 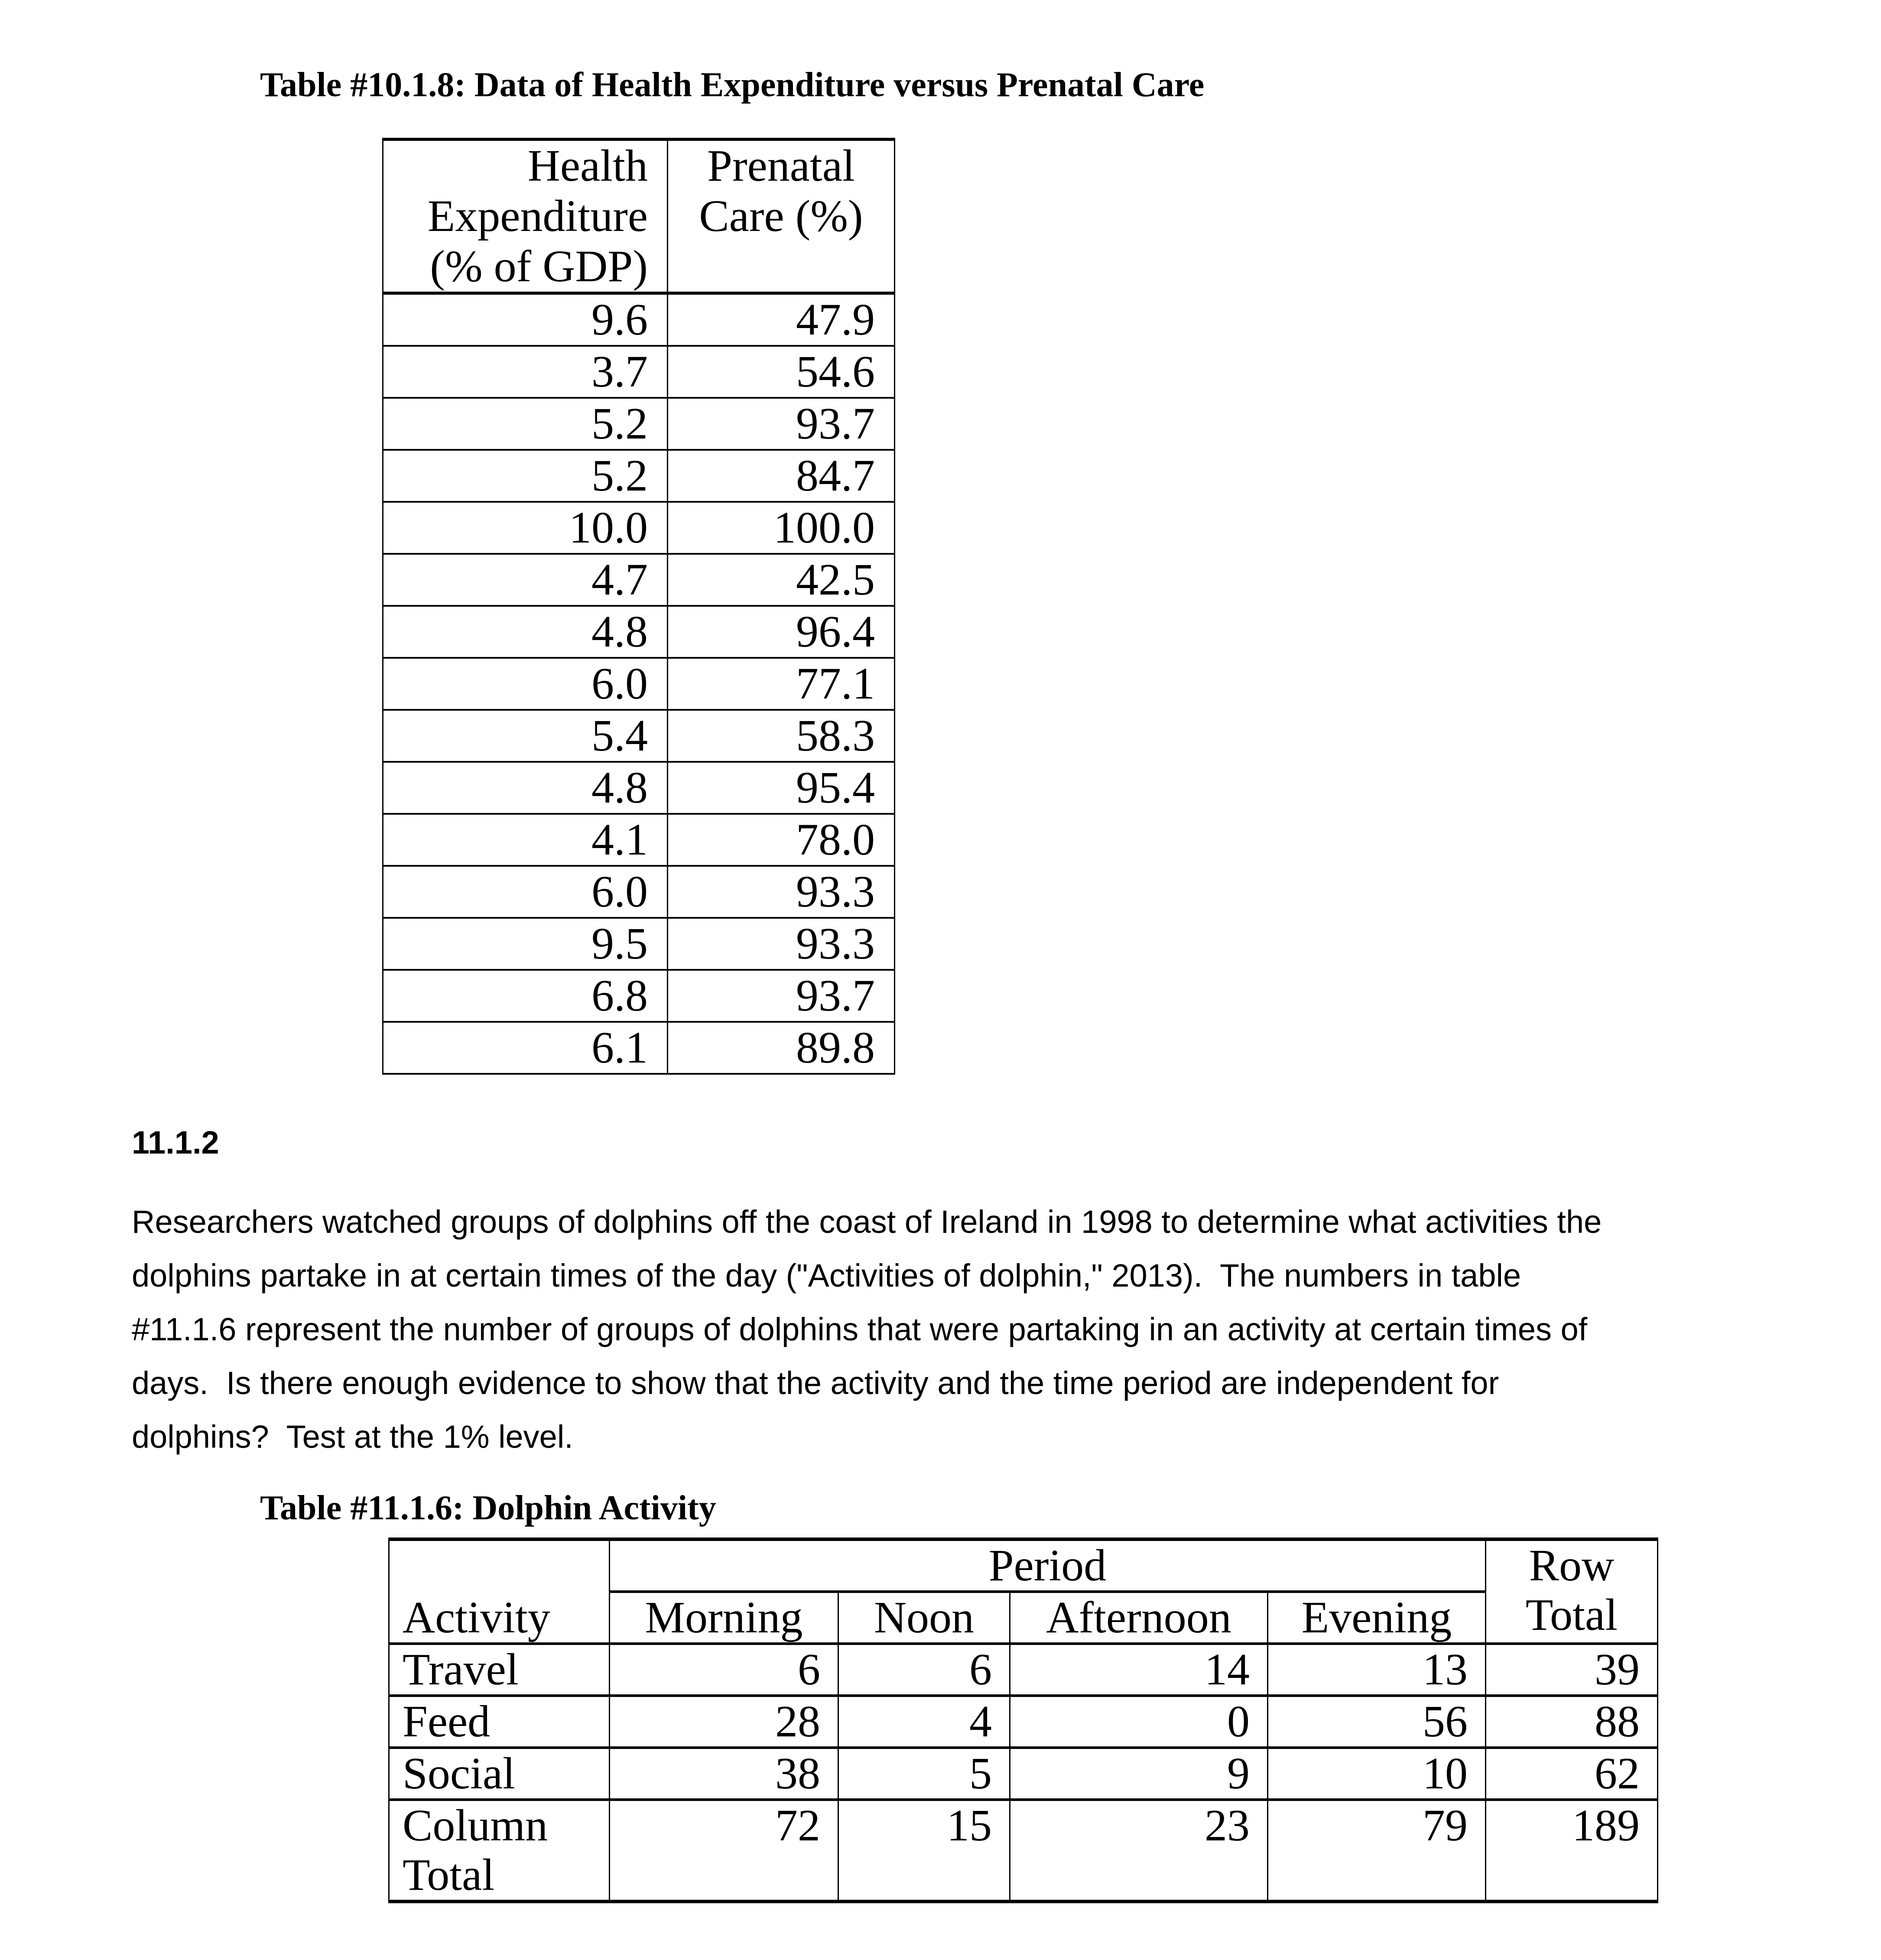 What do you see at coordinates (781, 788) in the screenshot?
I see `prenatal-cell: 95.4` at bounding box center [781, 788].